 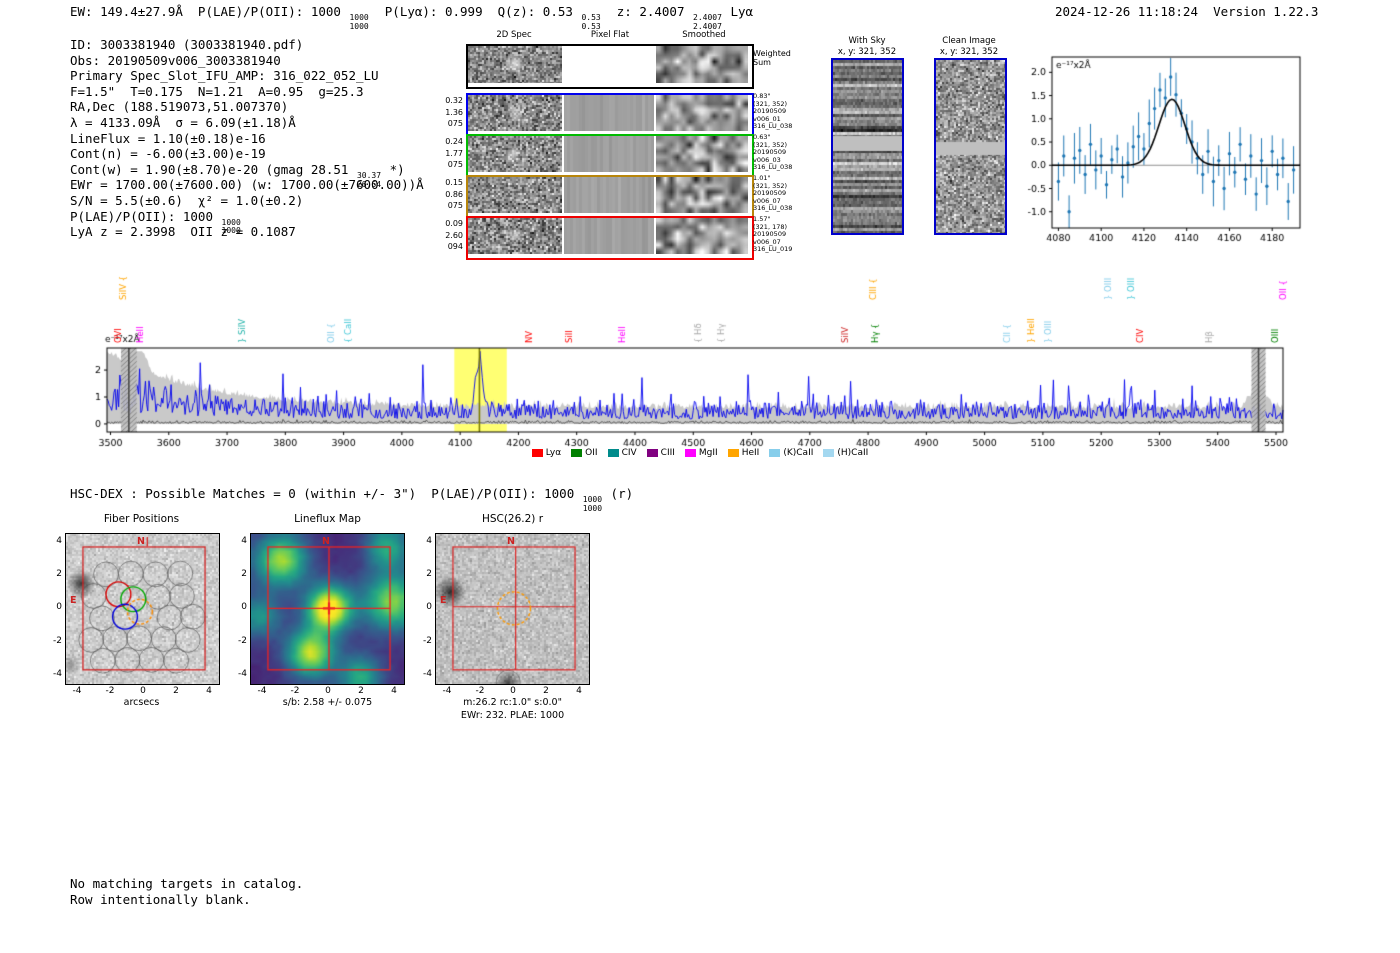 What do you see at coordinates (187, 44) in the screenshot?
I see `text-segment: ID: 3003381940 (3003381940.pdf)` at bounding box center [187, 44].